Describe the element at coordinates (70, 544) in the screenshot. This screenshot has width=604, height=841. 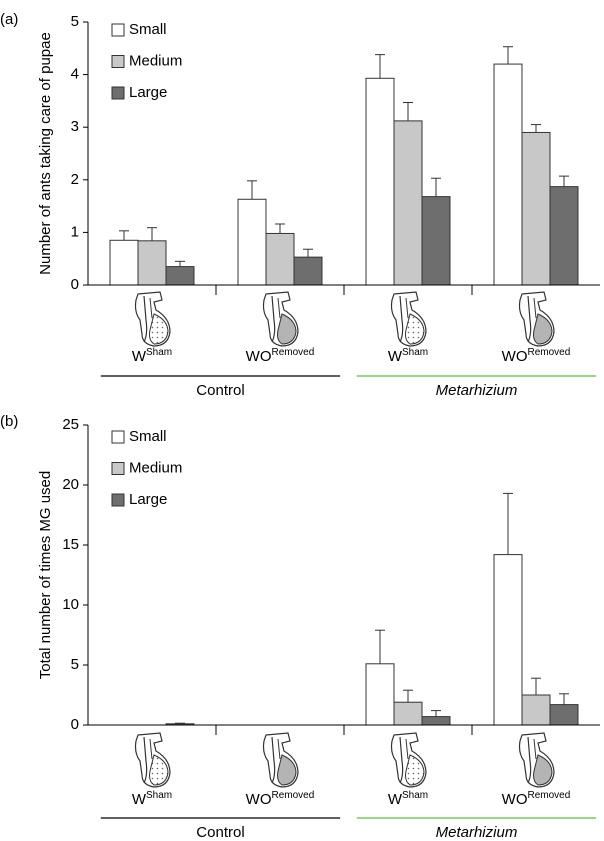
I see `y-tick-label: 15` at that location.